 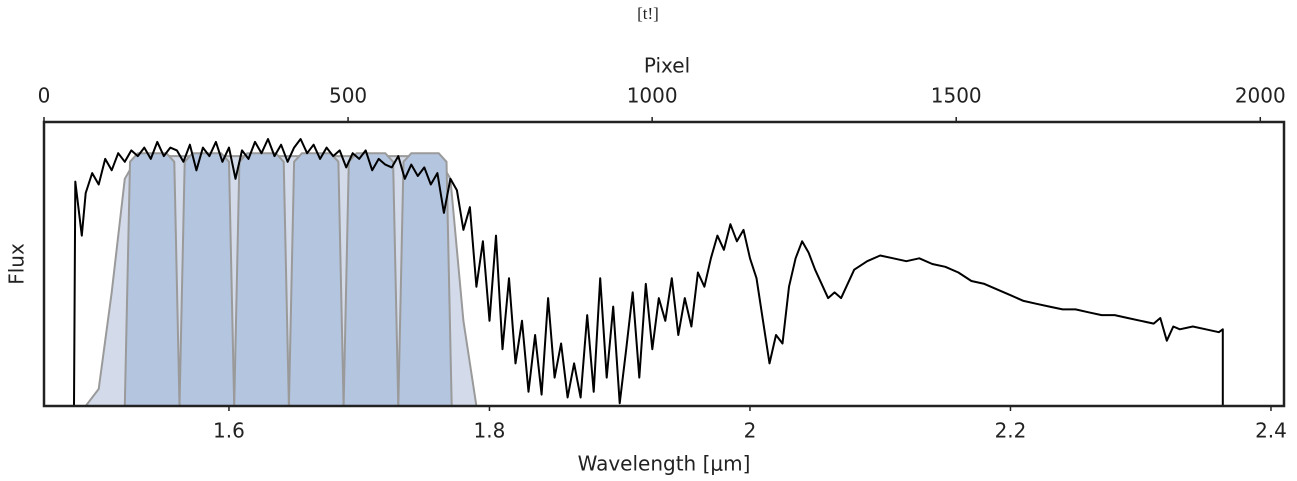 What do you see at coordinates (667, 66) in the screenshot?
I see `x2-axis-label: Pixel` at bounding box center [667, 66].